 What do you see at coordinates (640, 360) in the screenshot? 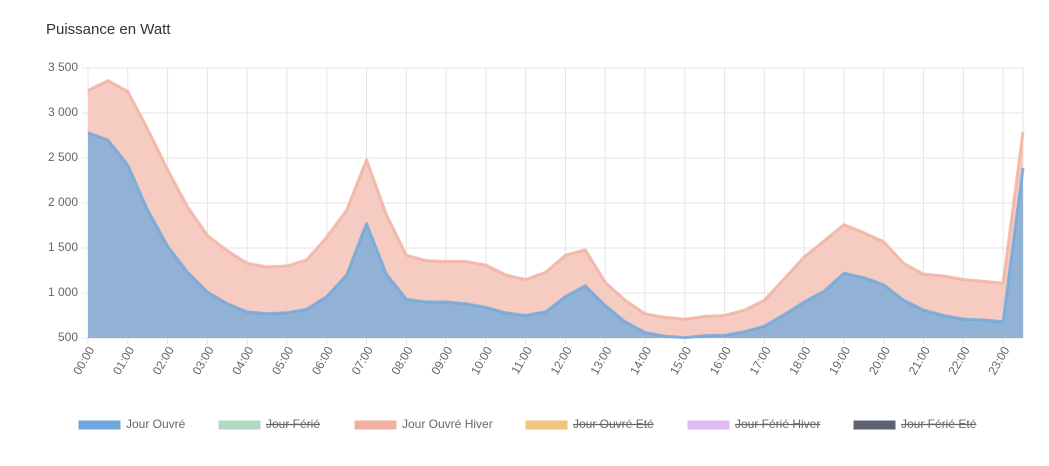
I see `x-tick-label: 14:00` at bounding box center [640, 360].